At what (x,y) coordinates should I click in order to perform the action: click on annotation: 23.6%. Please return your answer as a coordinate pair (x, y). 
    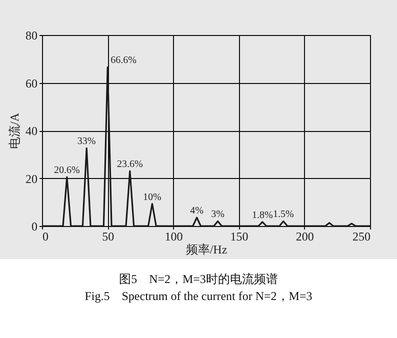
    Looking at the image, I should click on (129, 164).